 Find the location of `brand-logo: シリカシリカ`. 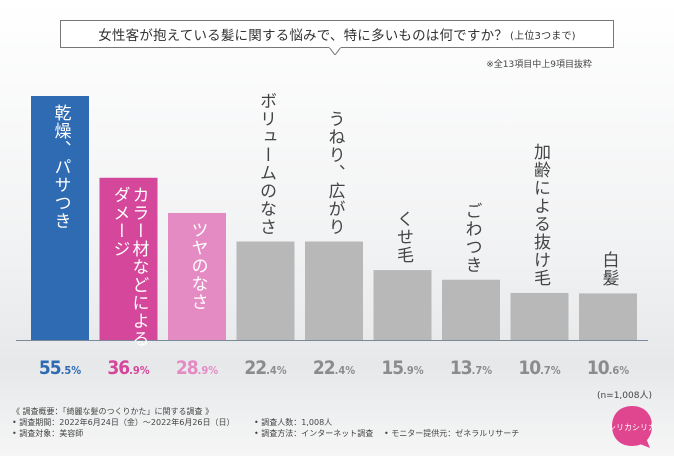

brand-logo: シリカシリカ is located at coordinates (632, 427).